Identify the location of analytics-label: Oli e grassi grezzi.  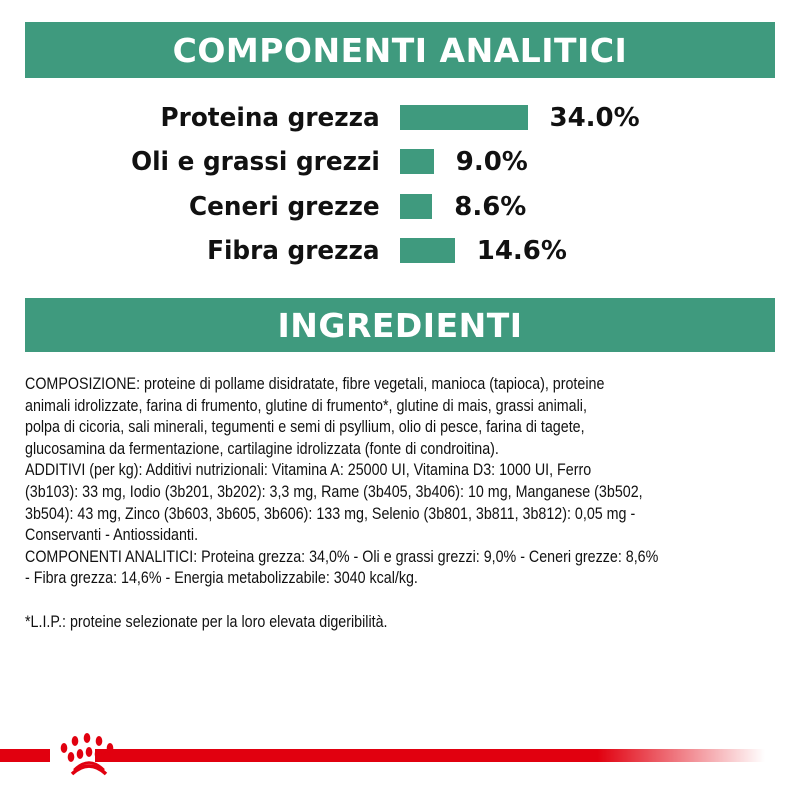
(255, 162).